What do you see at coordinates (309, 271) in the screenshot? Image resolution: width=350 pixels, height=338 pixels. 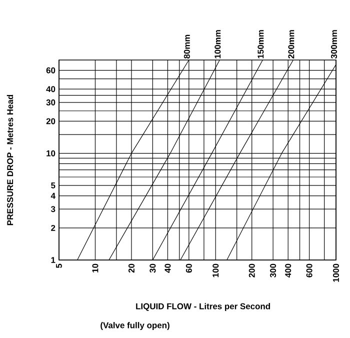 I see `x-tick-label: 600` at bounding box center [309, 271].